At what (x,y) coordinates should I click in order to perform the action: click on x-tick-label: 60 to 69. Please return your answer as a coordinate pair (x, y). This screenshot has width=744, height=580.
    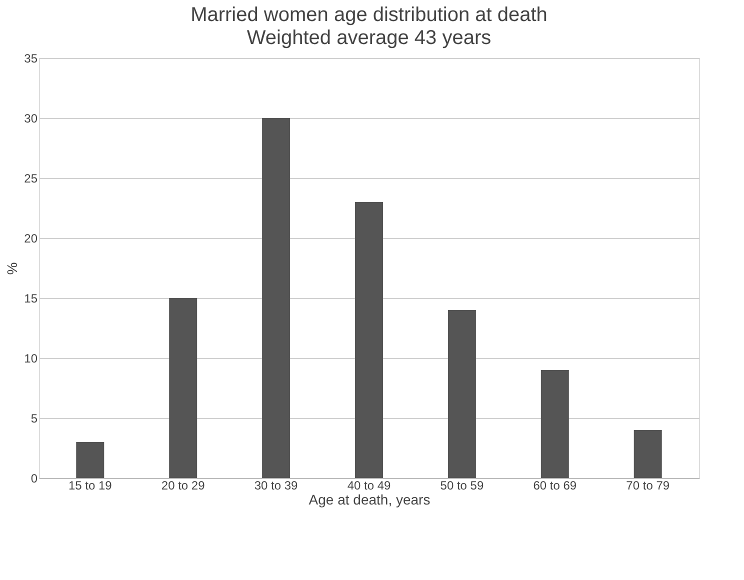
    Looking at the image, I should click on (555, 485).